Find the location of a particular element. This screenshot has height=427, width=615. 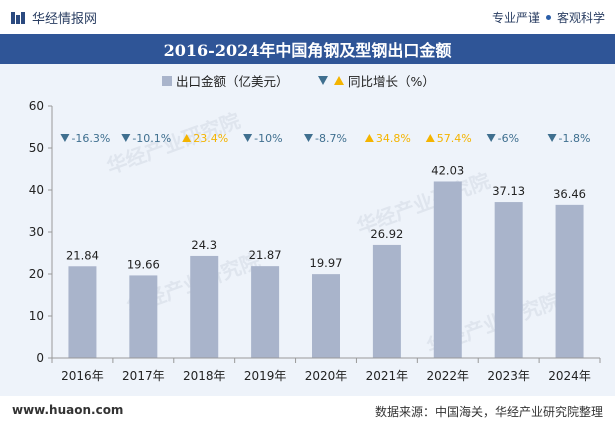

x-tick-label: 2023年 is located at coordinates (508, 376).